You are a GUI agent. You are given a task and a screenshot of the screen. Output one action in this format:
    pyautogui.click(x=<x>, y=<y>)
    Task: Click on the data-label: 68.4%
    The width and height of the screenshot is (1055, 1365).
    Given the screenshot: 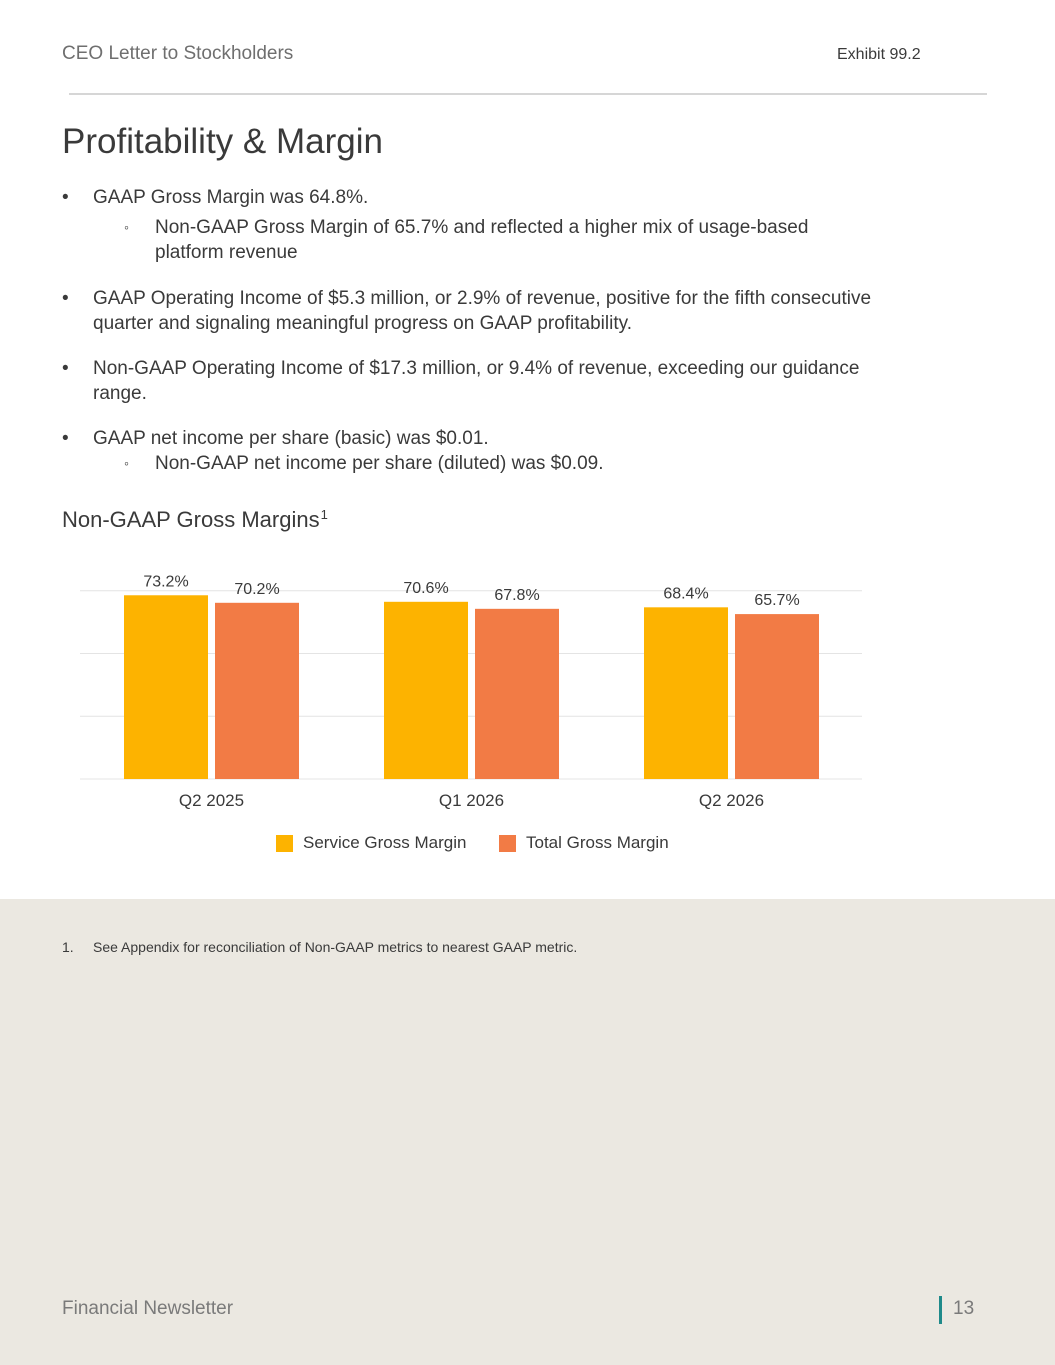 What is the action you would take?
    pyautogui.click(x=685, y=593)
    